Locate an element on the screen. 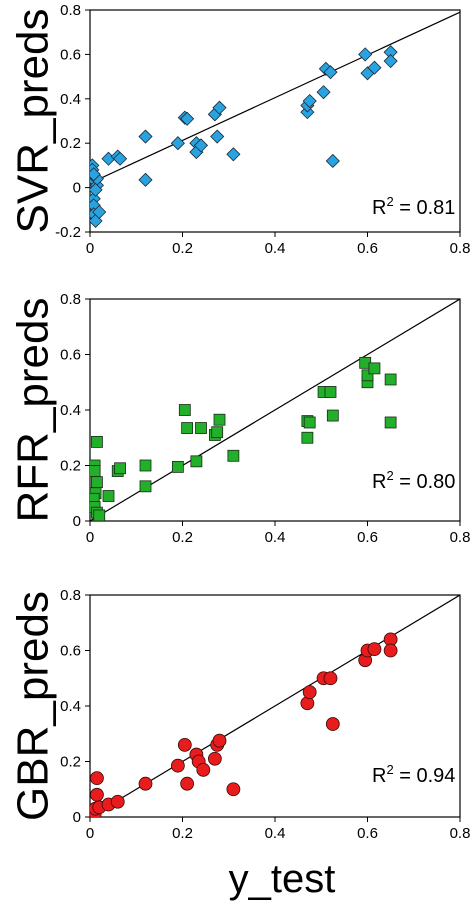 The height and width of the screenshot is (904, 474). rfr-y-tick-label: 0 is located at coordinates (77, 521).